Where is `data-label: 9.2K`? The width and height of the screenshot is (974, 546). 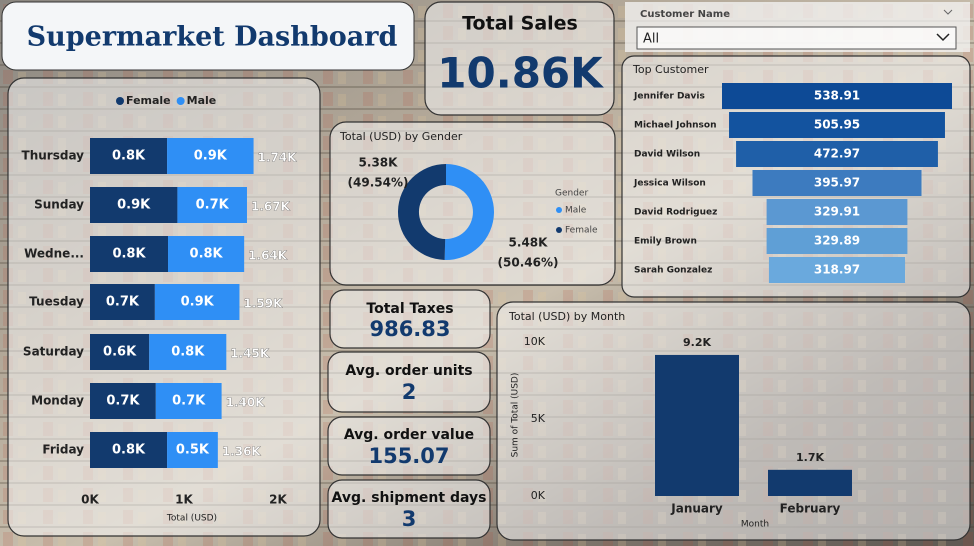 data-label: 9.2K is located at coordinates (697, 342).